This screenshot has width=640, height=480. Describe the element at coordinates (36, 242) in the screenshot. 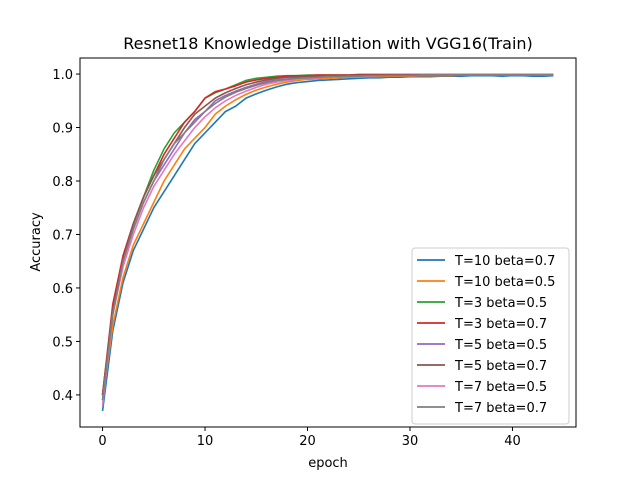

I see `y-axis-label: Accuracy` at that location.